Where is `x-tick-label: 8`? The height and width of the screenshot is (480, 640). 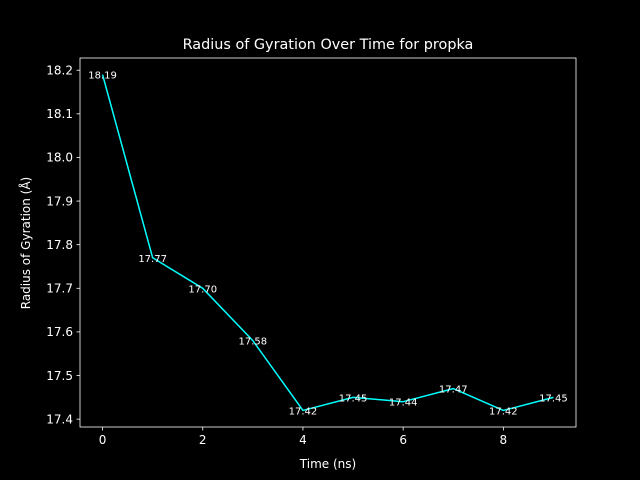 x-tick-label: 8 is located at coordinates (504, 440).